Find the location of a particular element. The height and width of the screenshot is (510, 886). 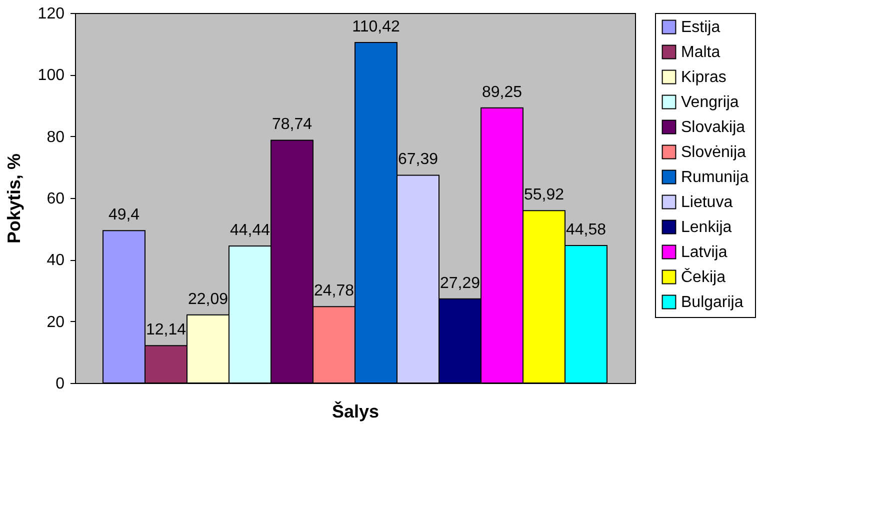

legend-label: Vengrija is located at coordinates (710, 102).